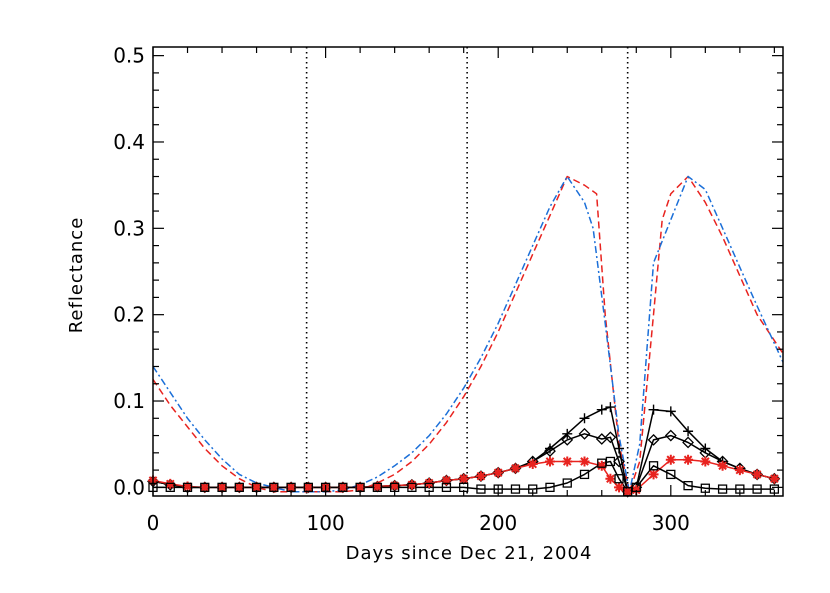 The width and height of the screenshot is (830, 593). I want to click on y-tick-label-0: 0.0, so click(129, 487).